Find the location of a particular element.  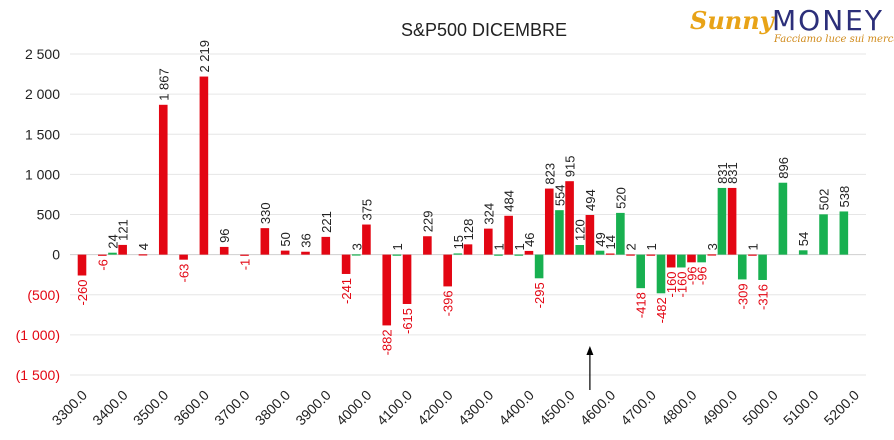

x-tick-label: 3300.0 is located at coordinates (70, 408).